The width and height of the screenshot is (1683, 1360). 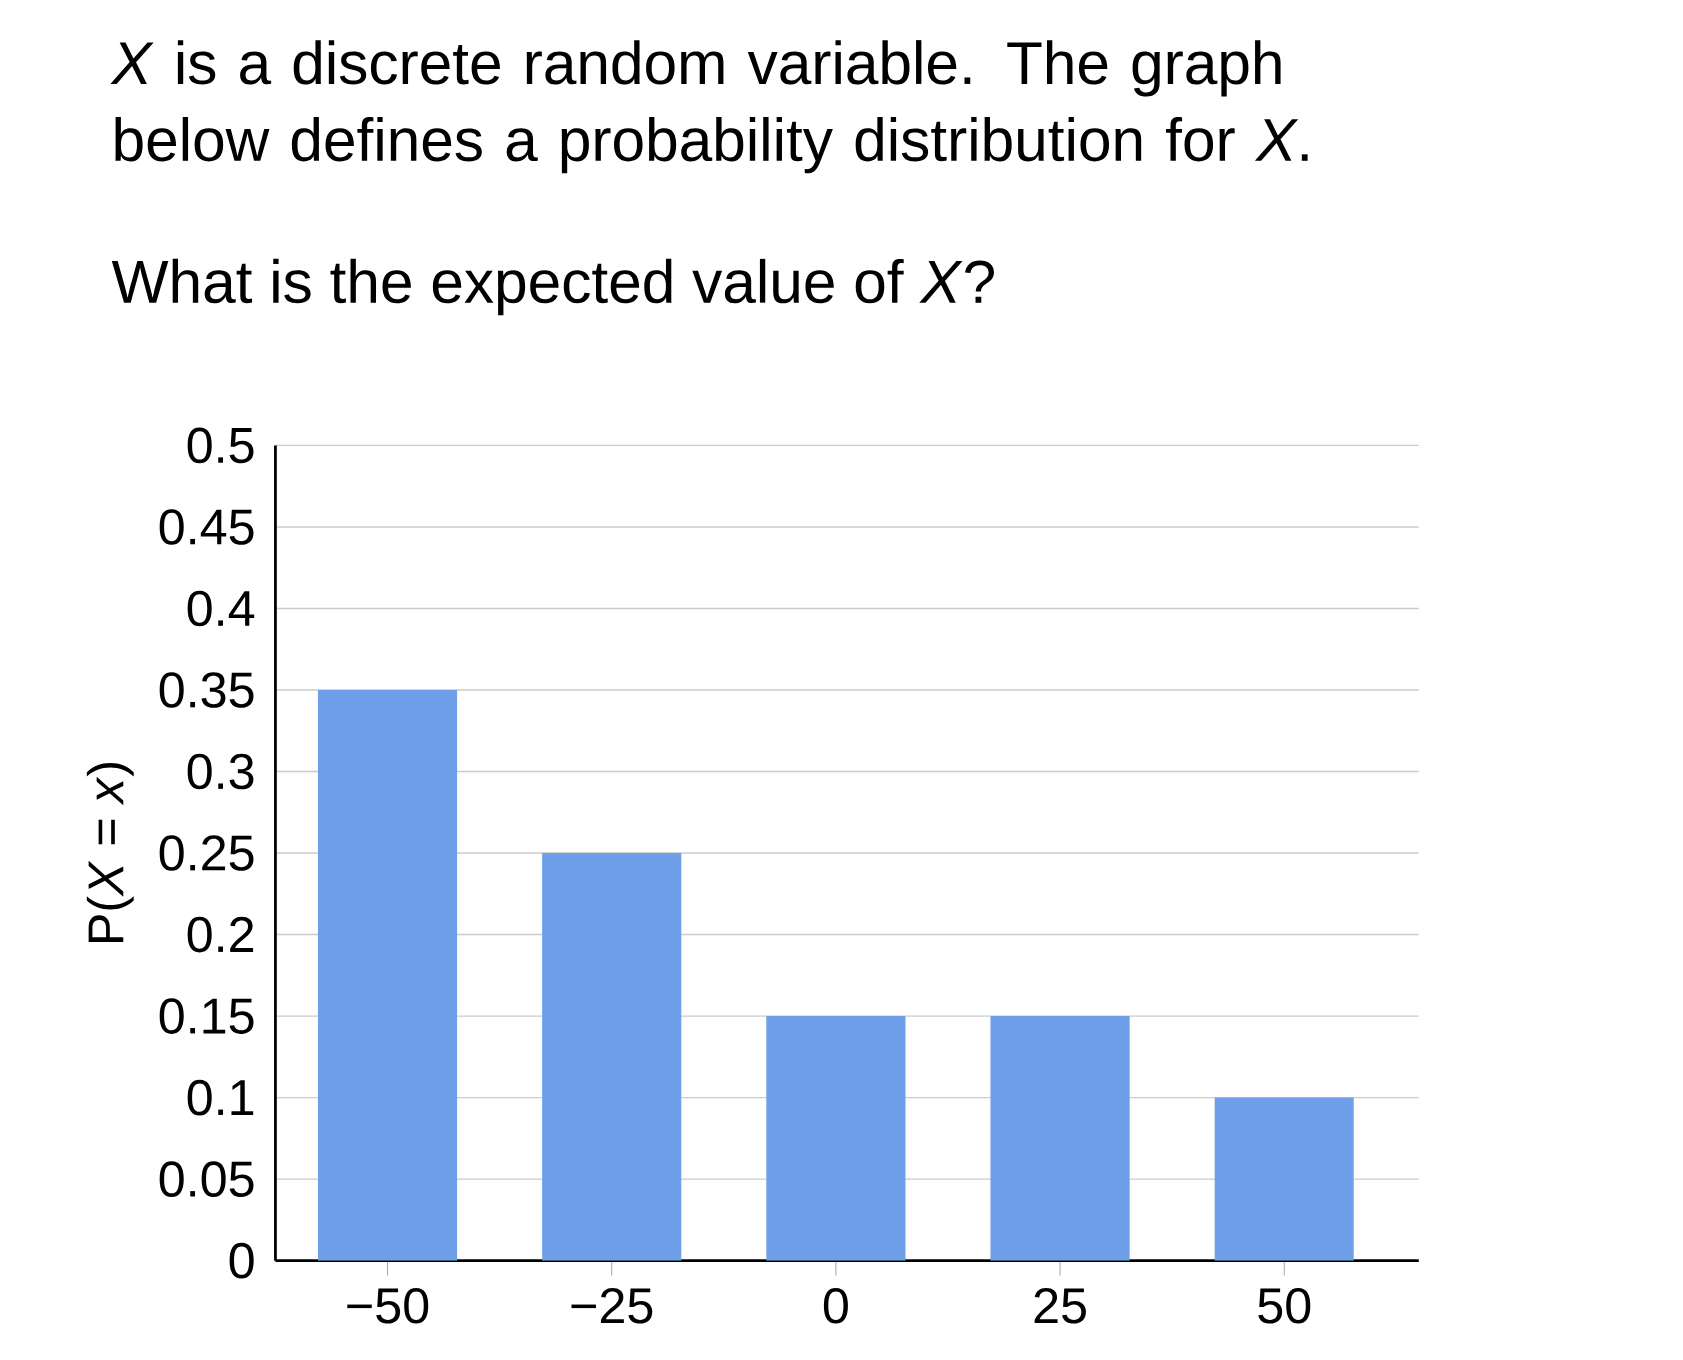 What do you see at coordinates (709, 107) in the screenshot?
I see `chart-title: X is a discrete random variable. The graph below defines a probability distribution for X.` at bounding box center [709, 107].